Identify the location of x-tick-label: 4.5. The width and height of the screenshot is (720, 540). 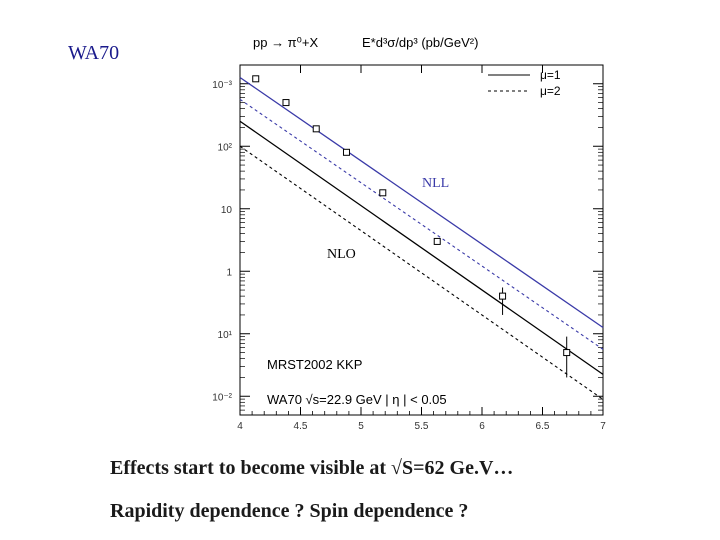
(301, 426).